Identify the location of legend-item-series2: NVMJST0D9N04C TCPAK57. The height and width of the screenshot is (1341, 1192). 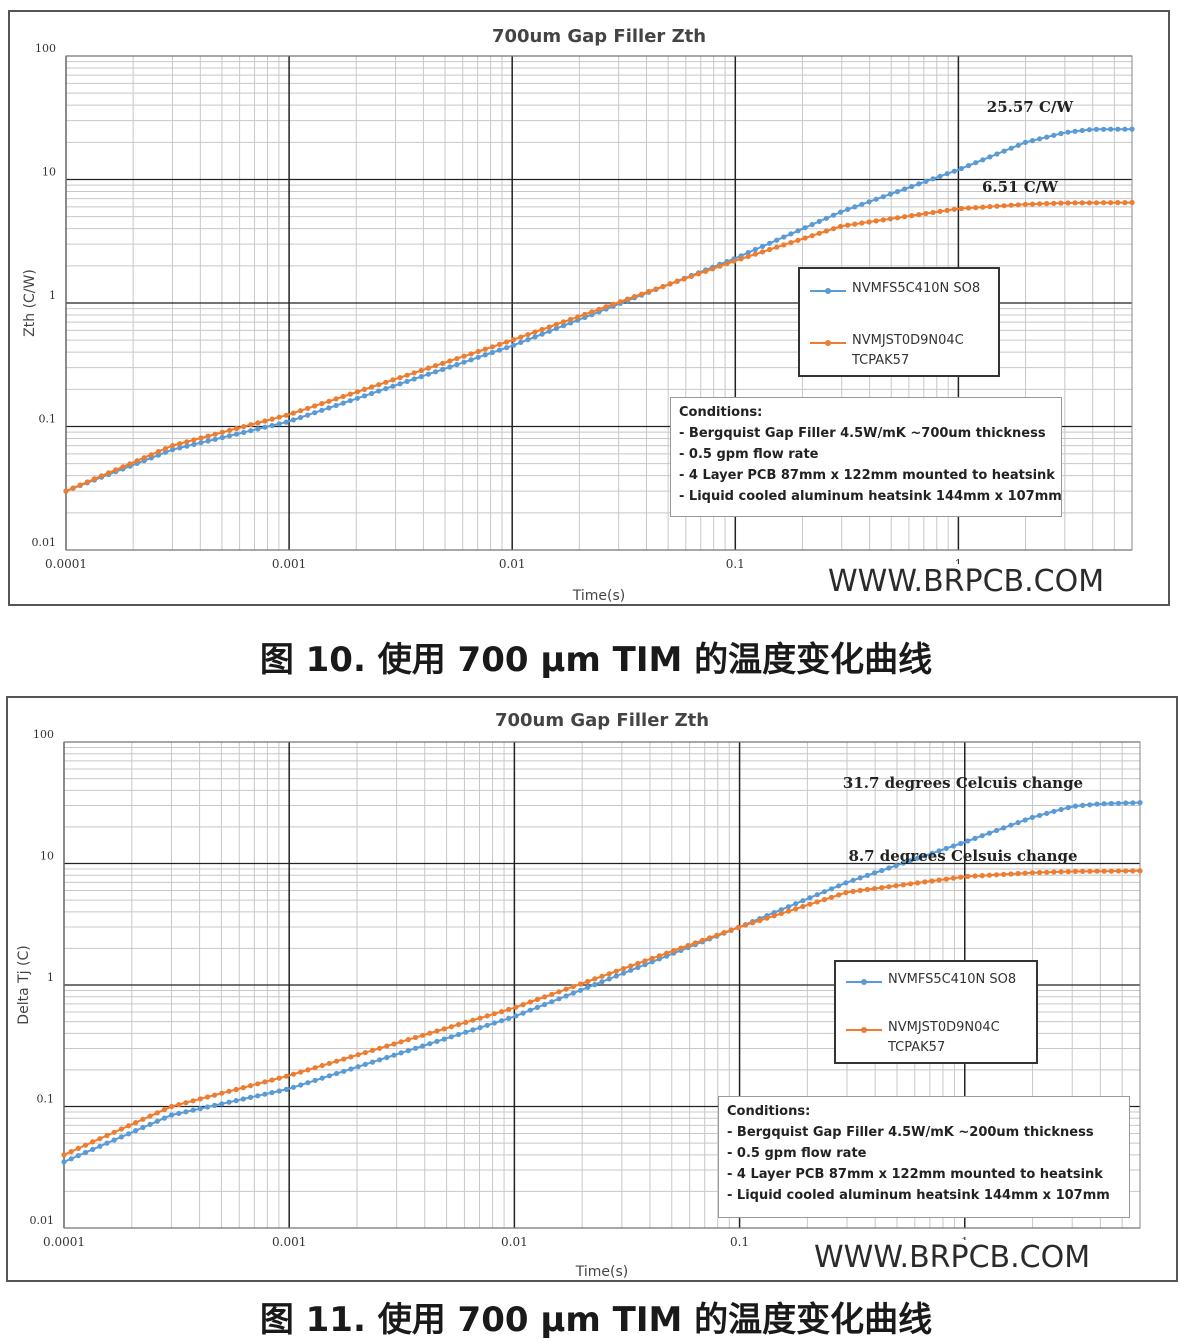
(896, 352).